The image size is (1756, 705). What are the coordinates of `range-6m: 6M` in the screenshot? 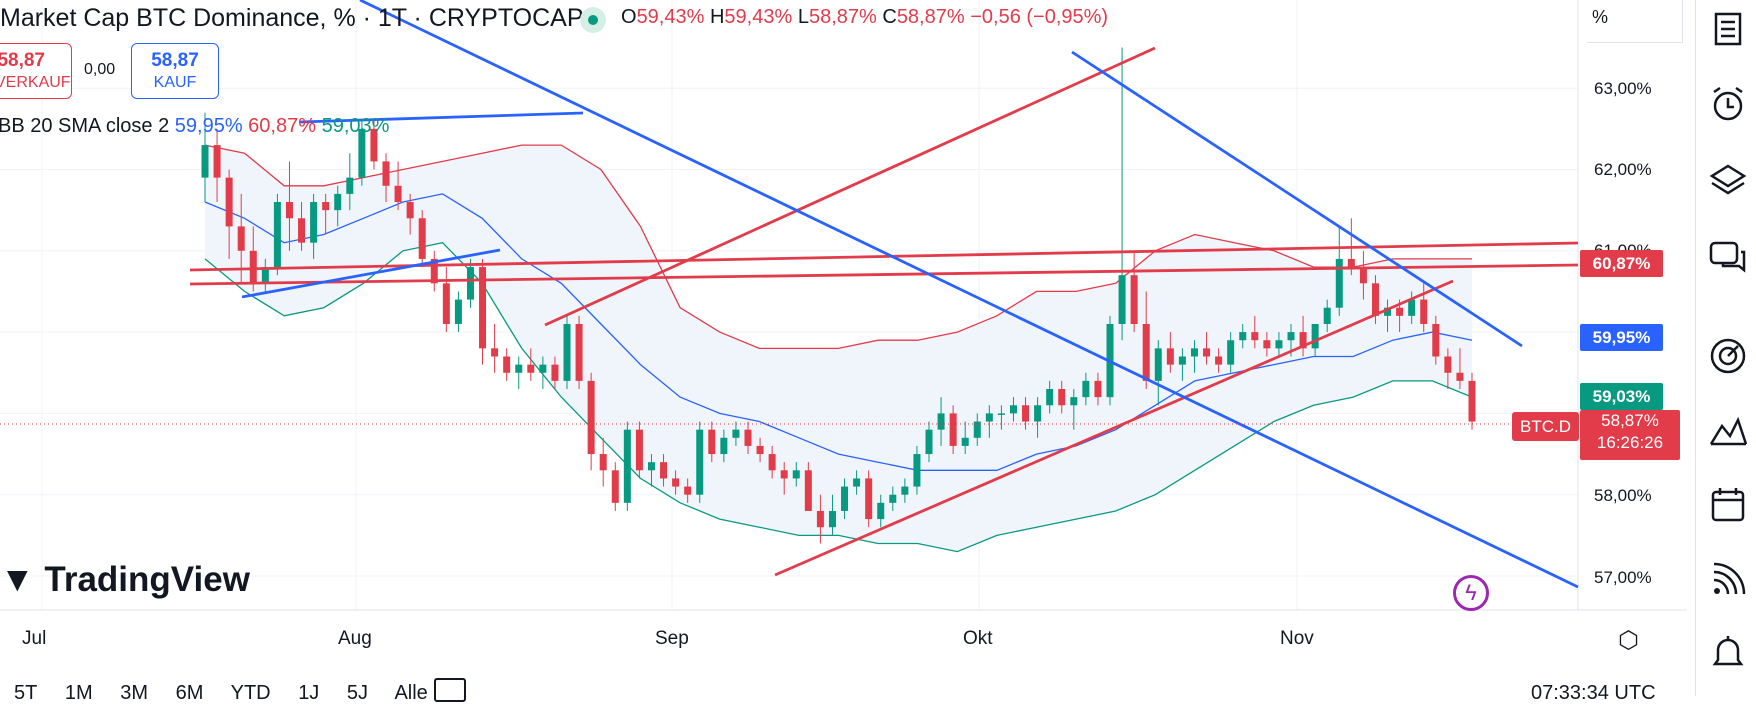 It's located at (189, 693).